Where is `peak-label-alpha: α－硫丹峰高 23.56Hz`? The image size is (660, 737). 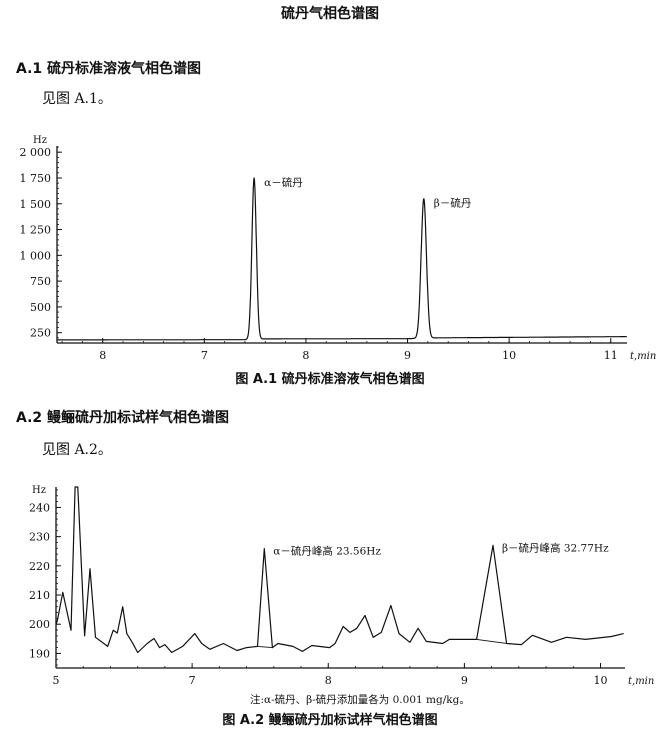
peak-label-alpha: α－硫丹峰高 23.56Hz is located at coordinates (327, 551).